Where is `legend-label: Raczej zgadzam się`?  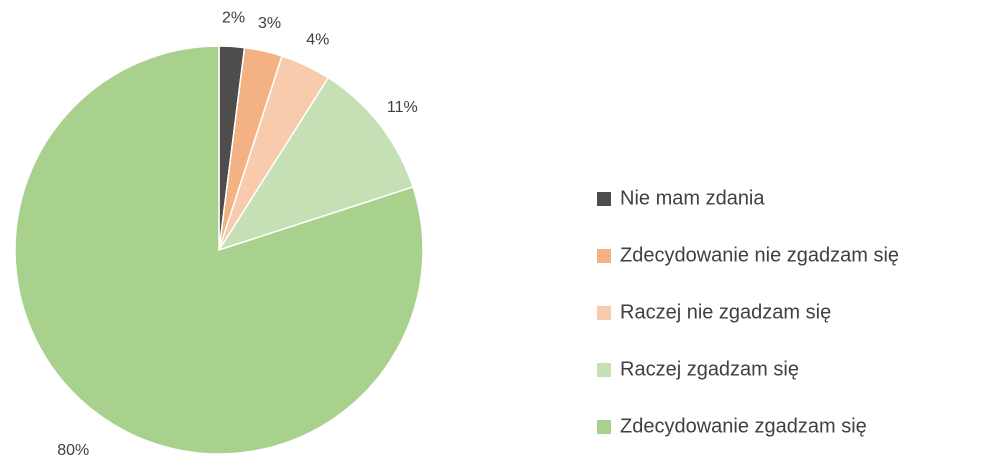 legend-label: Raczej zgadzam się is located at coordinates (709, 369).